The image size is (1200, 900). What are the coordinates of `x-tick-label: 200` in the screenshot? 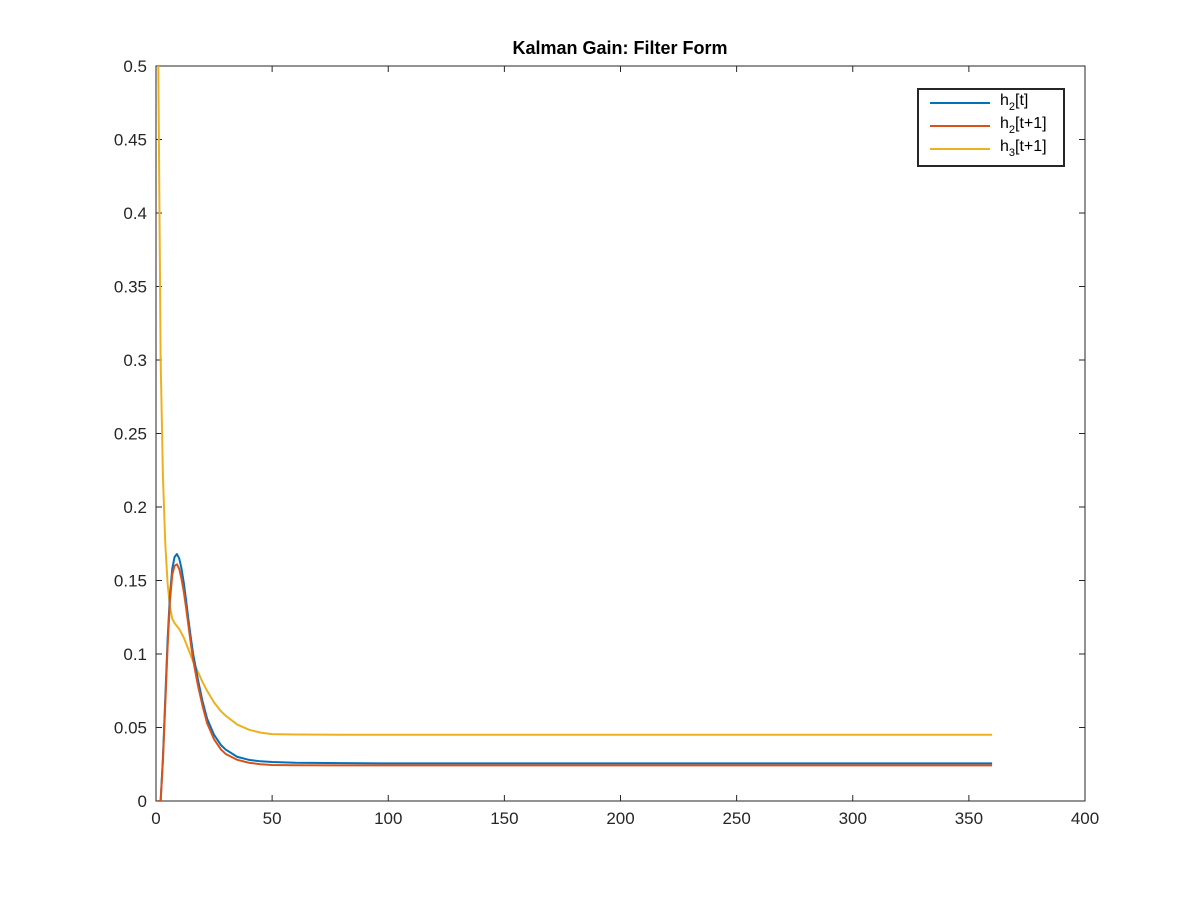 It's located at (620, 818).